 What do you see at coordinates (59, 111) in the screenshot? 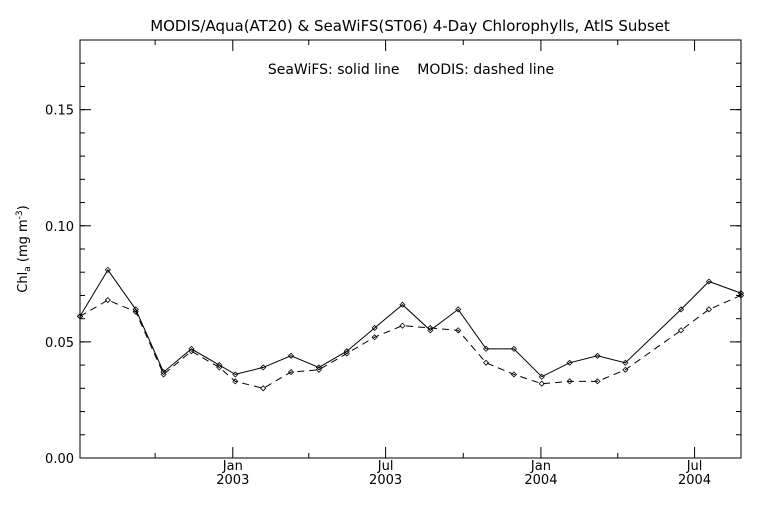
I see `y-tick-label: 0.15` at bounding box center [59, 111].